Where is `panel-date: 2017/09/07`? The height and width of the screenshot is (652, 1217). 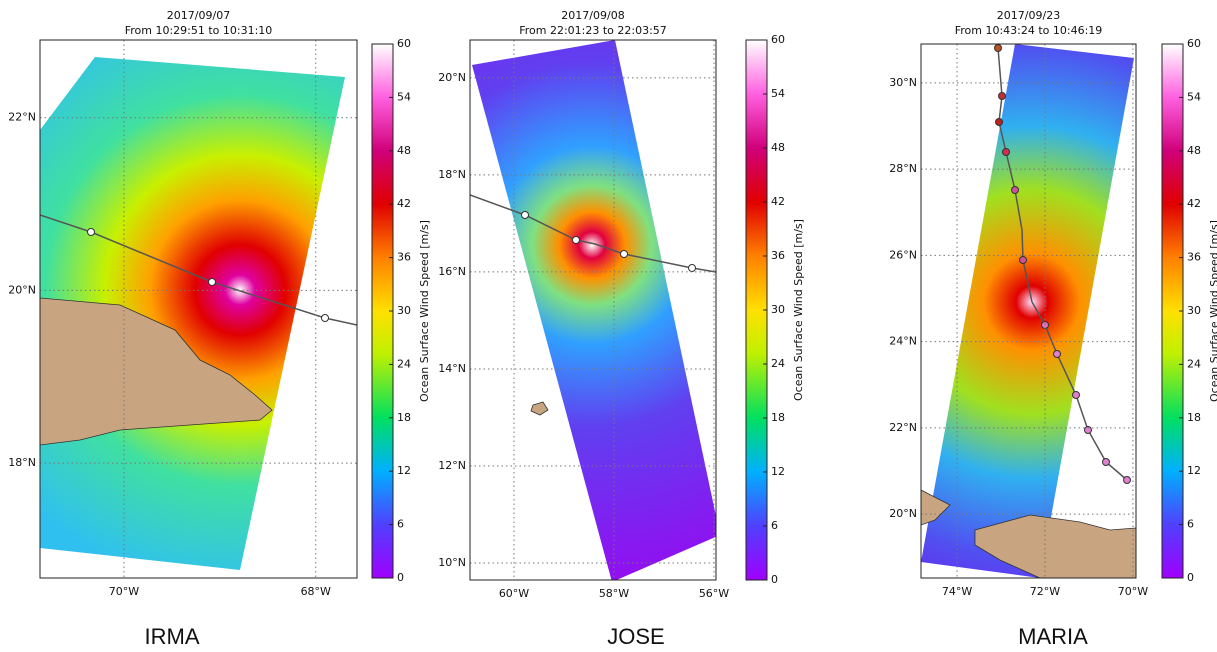 panel-date: 2017/09/07 is located at coordinates (198, 15).